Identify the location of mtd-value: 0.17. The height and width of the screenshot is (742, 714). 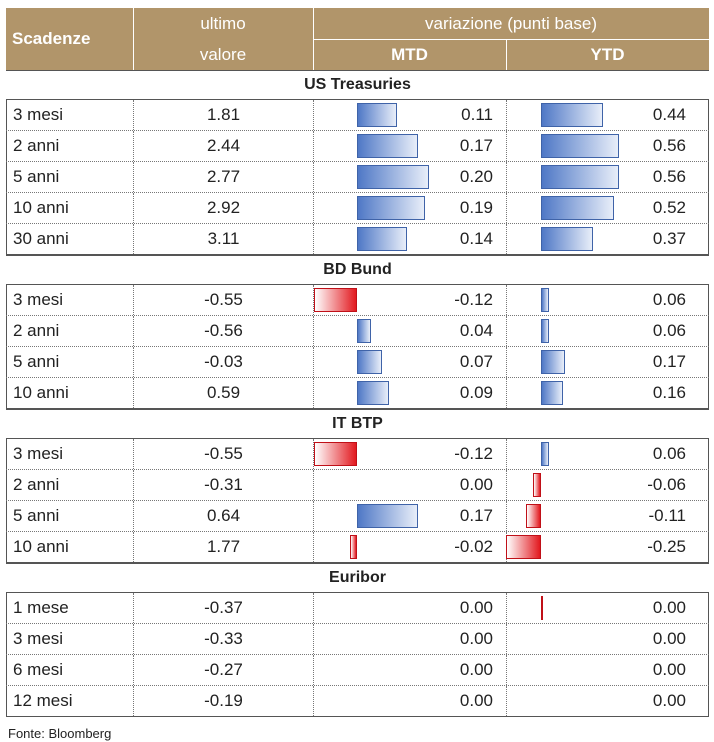
(476, 515).